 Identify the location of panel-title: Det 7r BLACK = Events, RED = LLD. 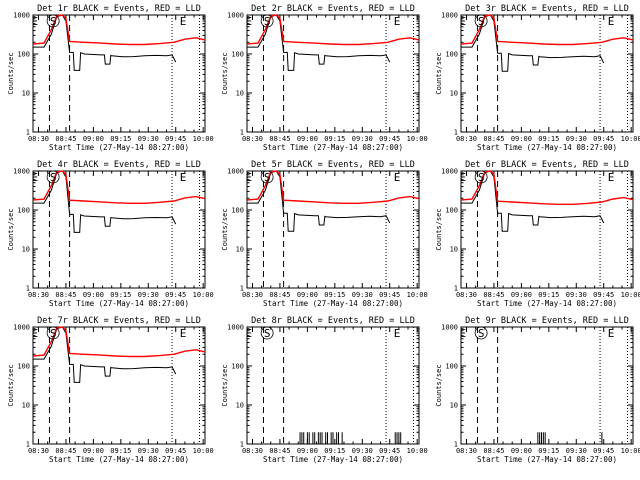
(119, 321).